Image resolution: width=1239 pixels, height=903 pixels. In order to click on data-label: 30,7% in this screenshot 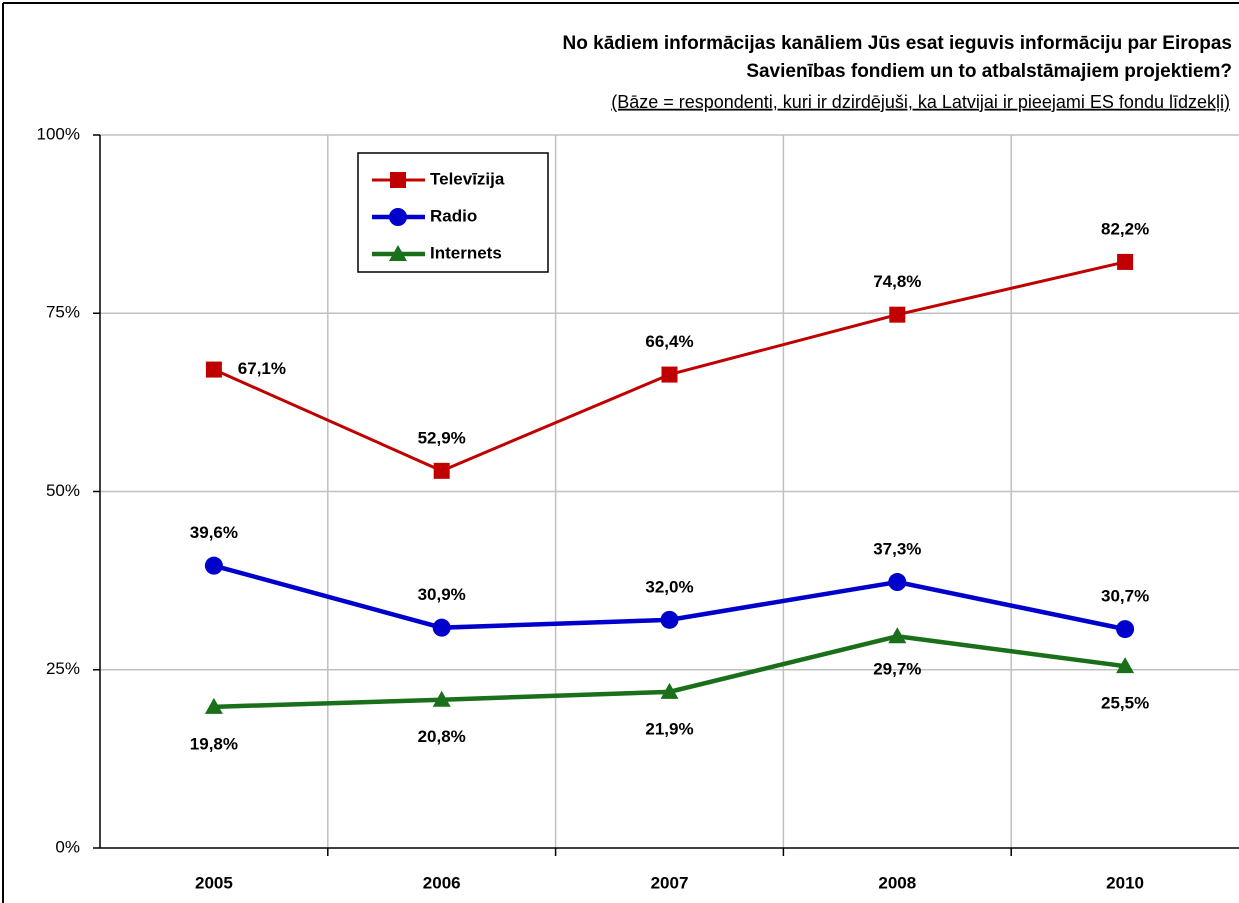, I will do `click(1125, 596)`.